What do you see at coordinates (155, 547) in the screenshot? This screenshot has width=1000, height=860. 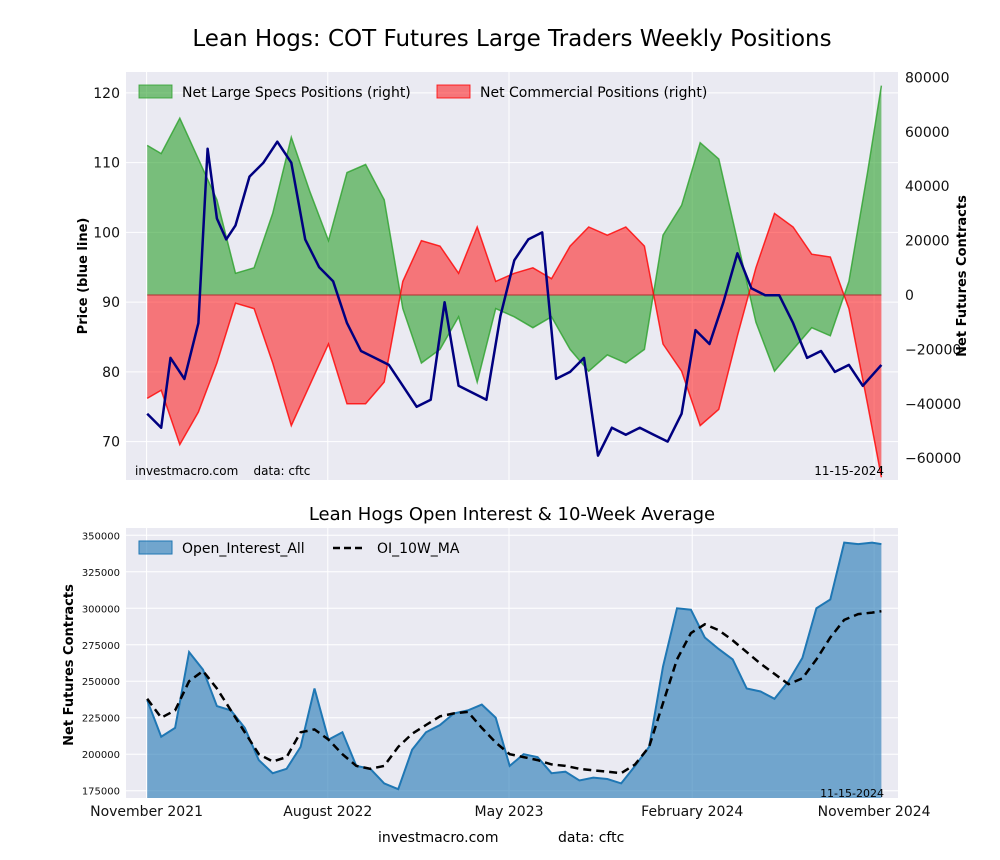 I see `legend-swatch-oi` at bounding box center [155, 547].